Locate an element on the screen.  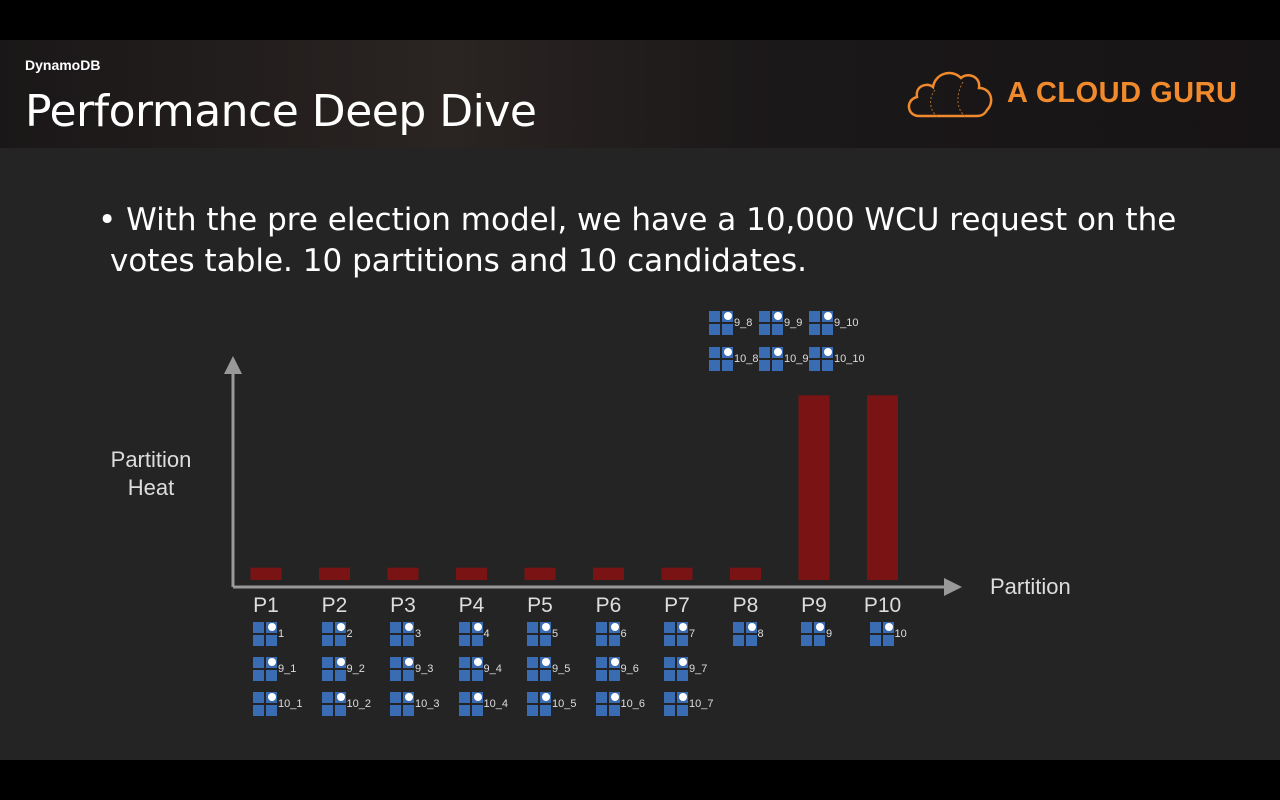
bar-p10 is located at coordinates (882, 487).